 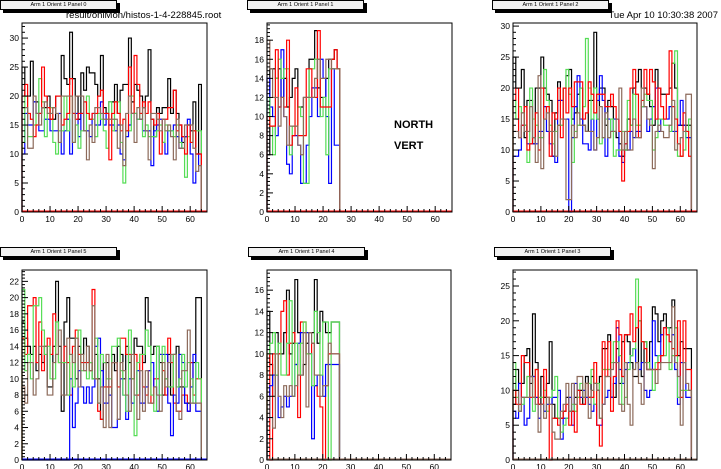 What do you see at coordinates (16, 428) in the screenshot?
I see `y-tick-label: 4` at bounding box center [16, 428].